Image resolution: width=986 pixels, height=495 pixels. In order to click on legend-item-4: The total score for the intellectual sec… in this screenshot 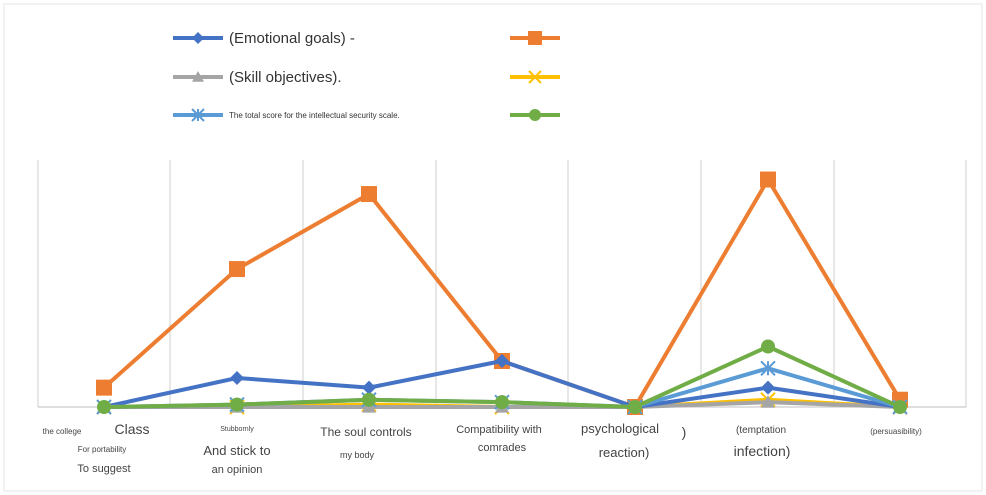, I will do `click(286, 115)`.